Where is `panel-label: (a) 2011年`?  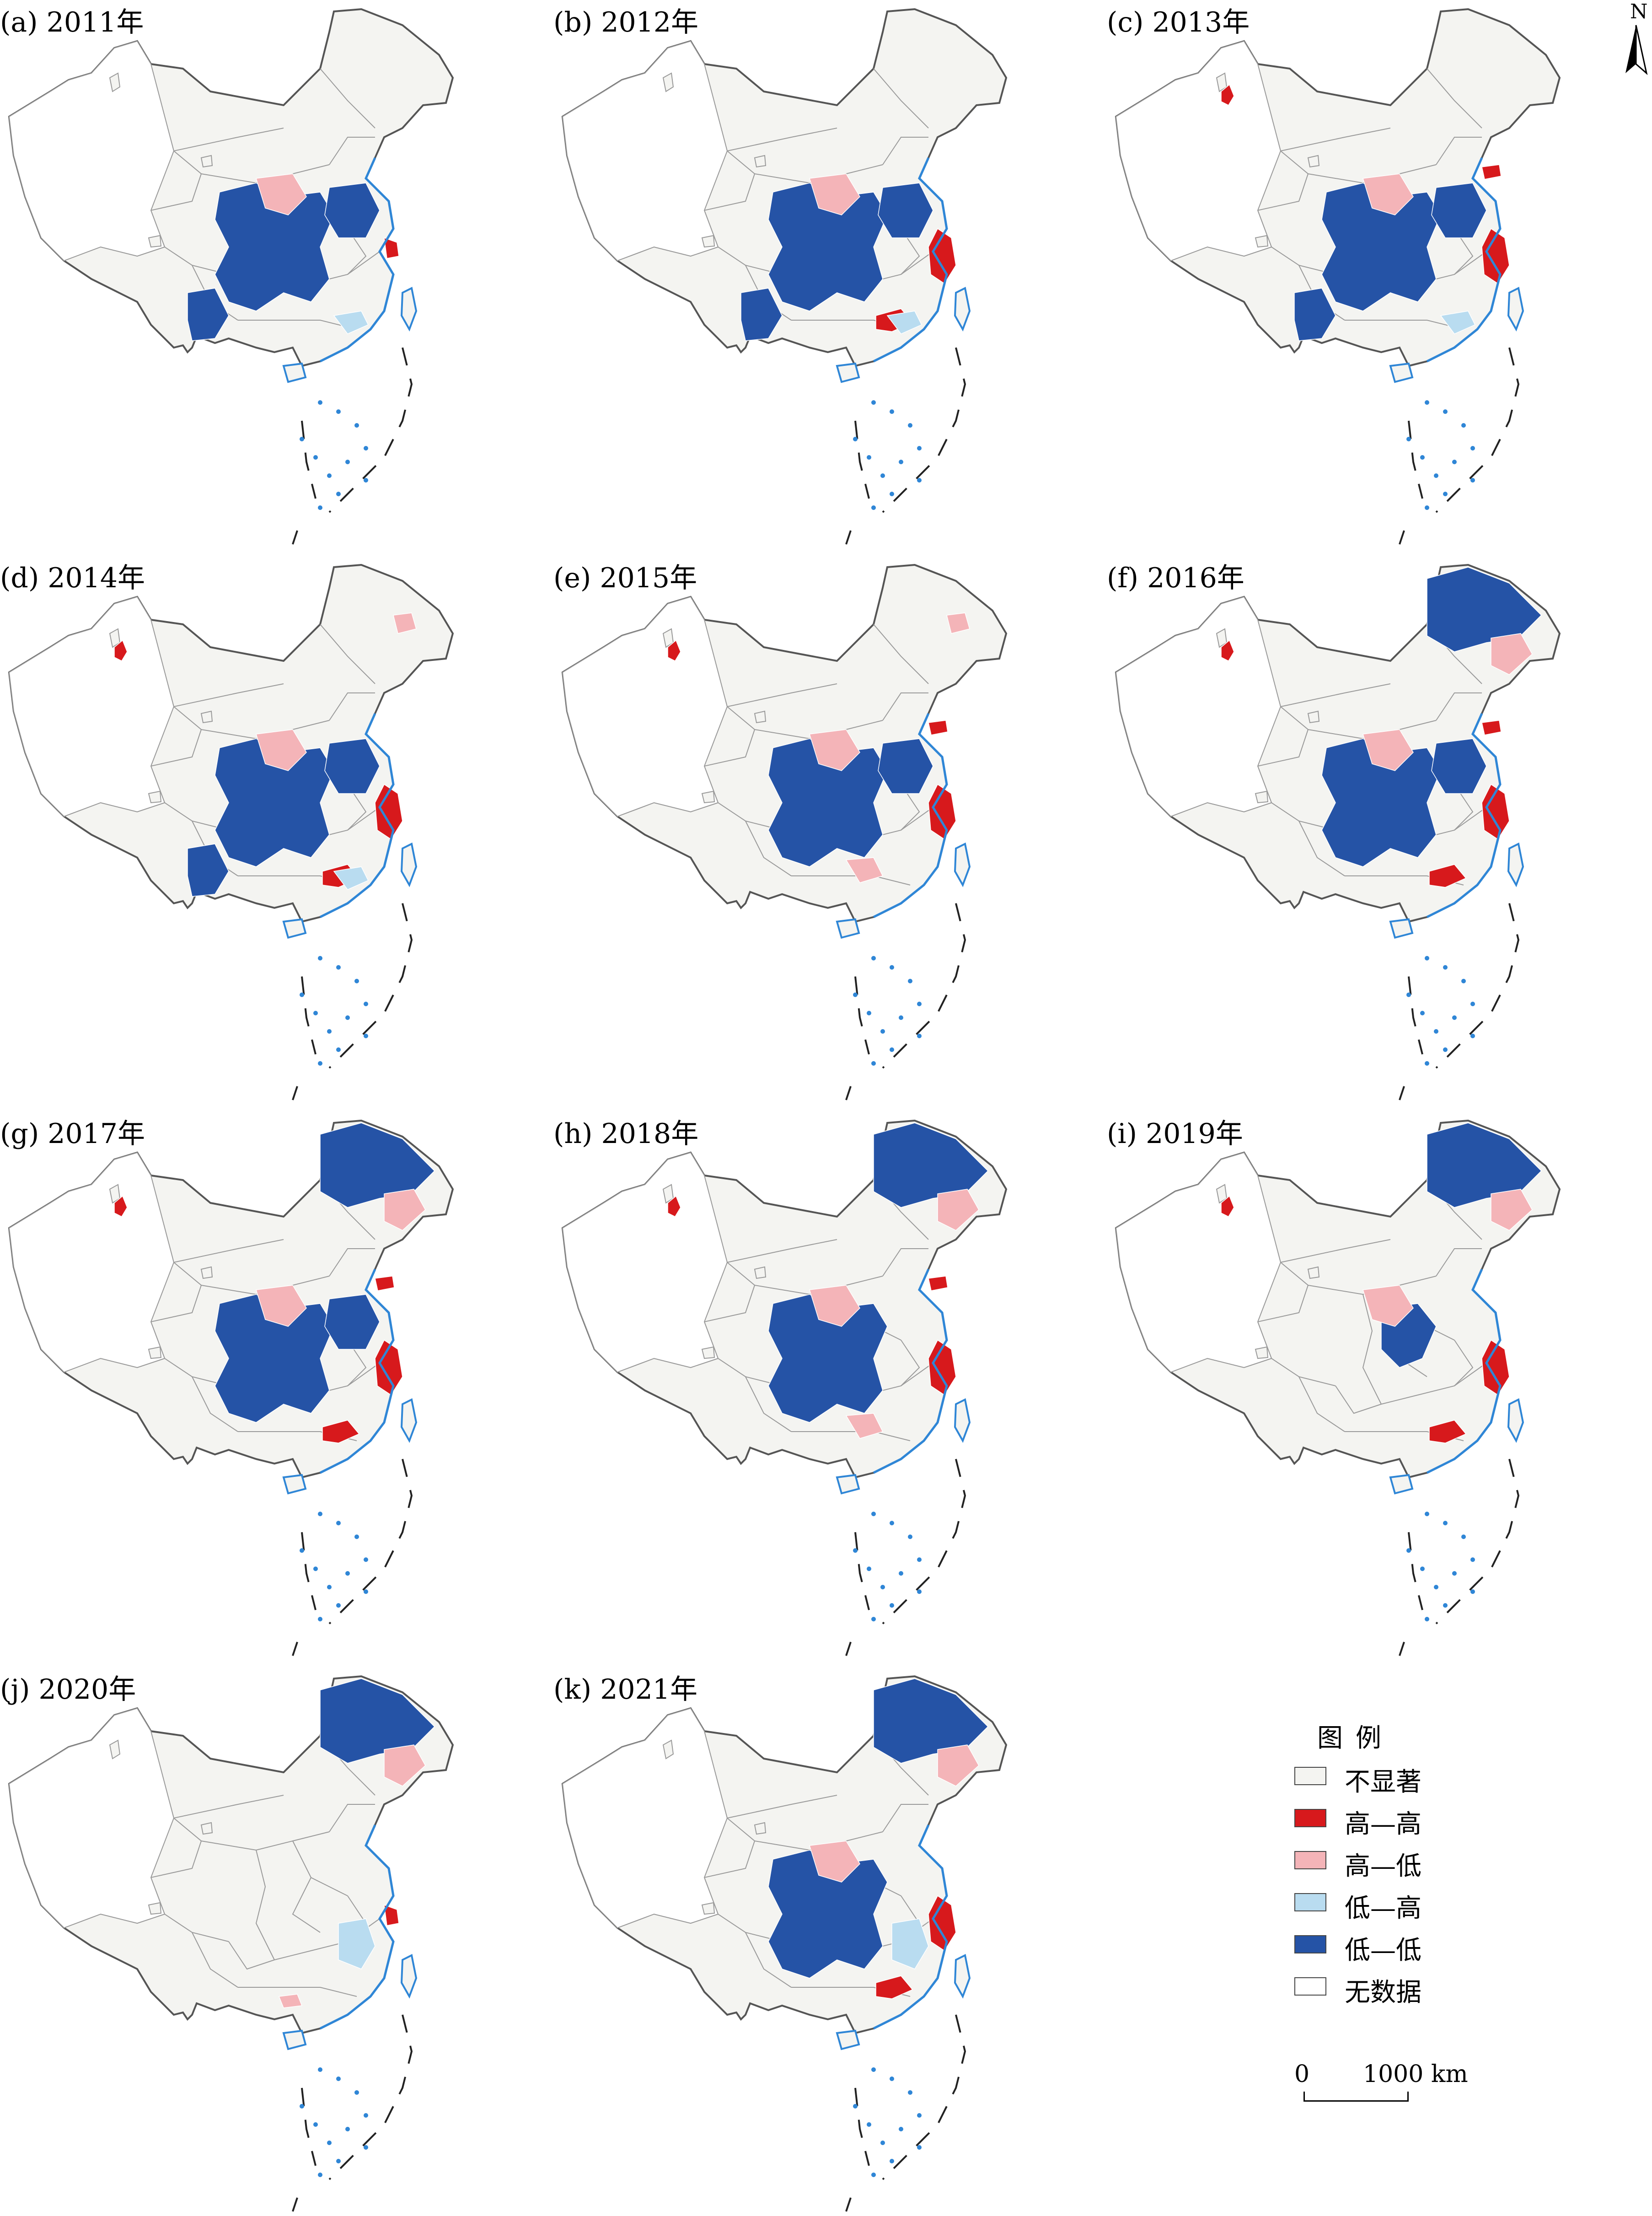 panel-label: (a) 2011年 is located at coordinates (72, 22).